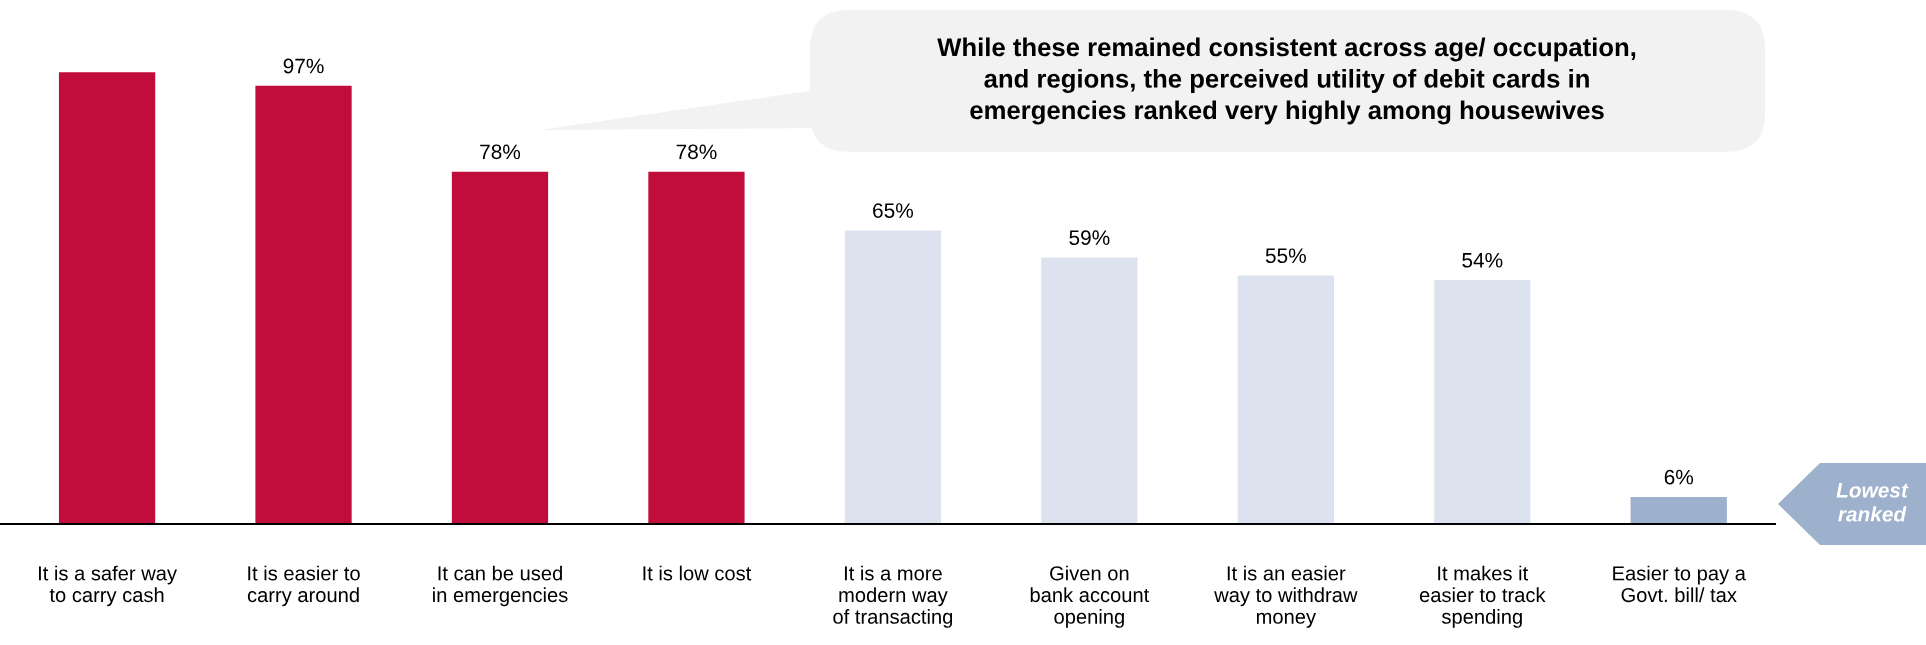  I want to click on x-tick-label: It makes it easier to track spending, so click(1482, 596).